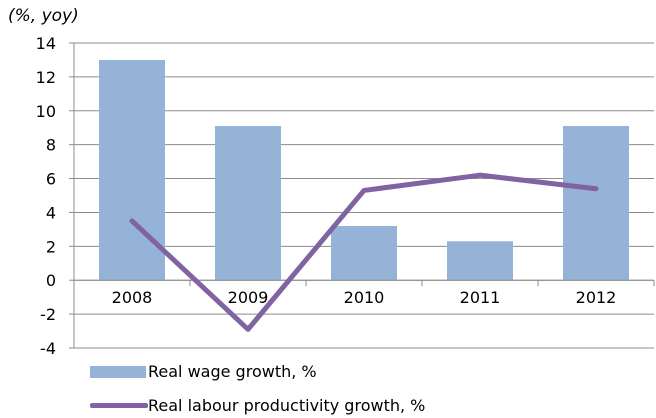 This screenshot has height=418, width=656. Describe the element at coordinates (232, 371) in the screenshot. I see `legend-label-wage: Real wage growth, %` at that location.